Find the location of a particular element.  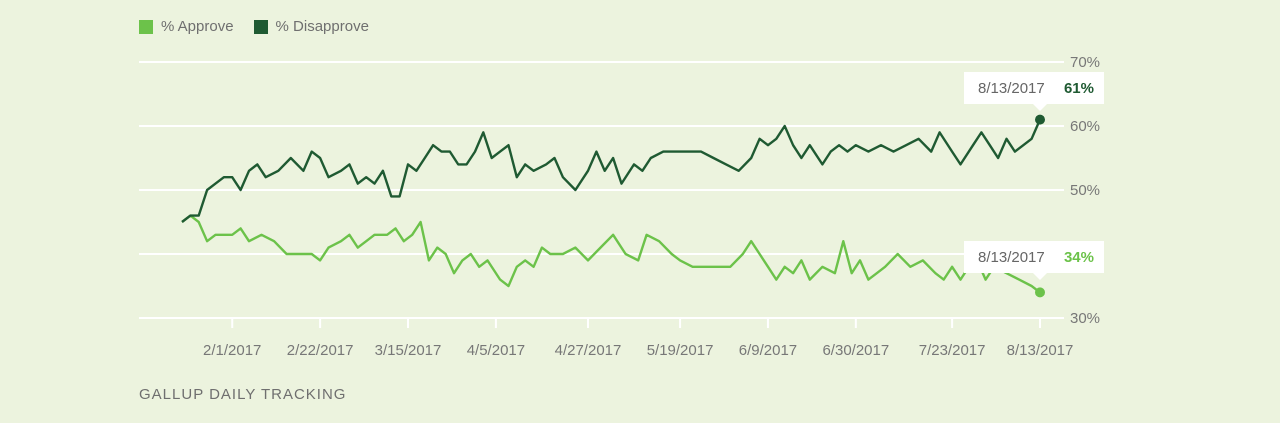

x-tick-label: 6/30/2017 is located at coordinates (855, 350).